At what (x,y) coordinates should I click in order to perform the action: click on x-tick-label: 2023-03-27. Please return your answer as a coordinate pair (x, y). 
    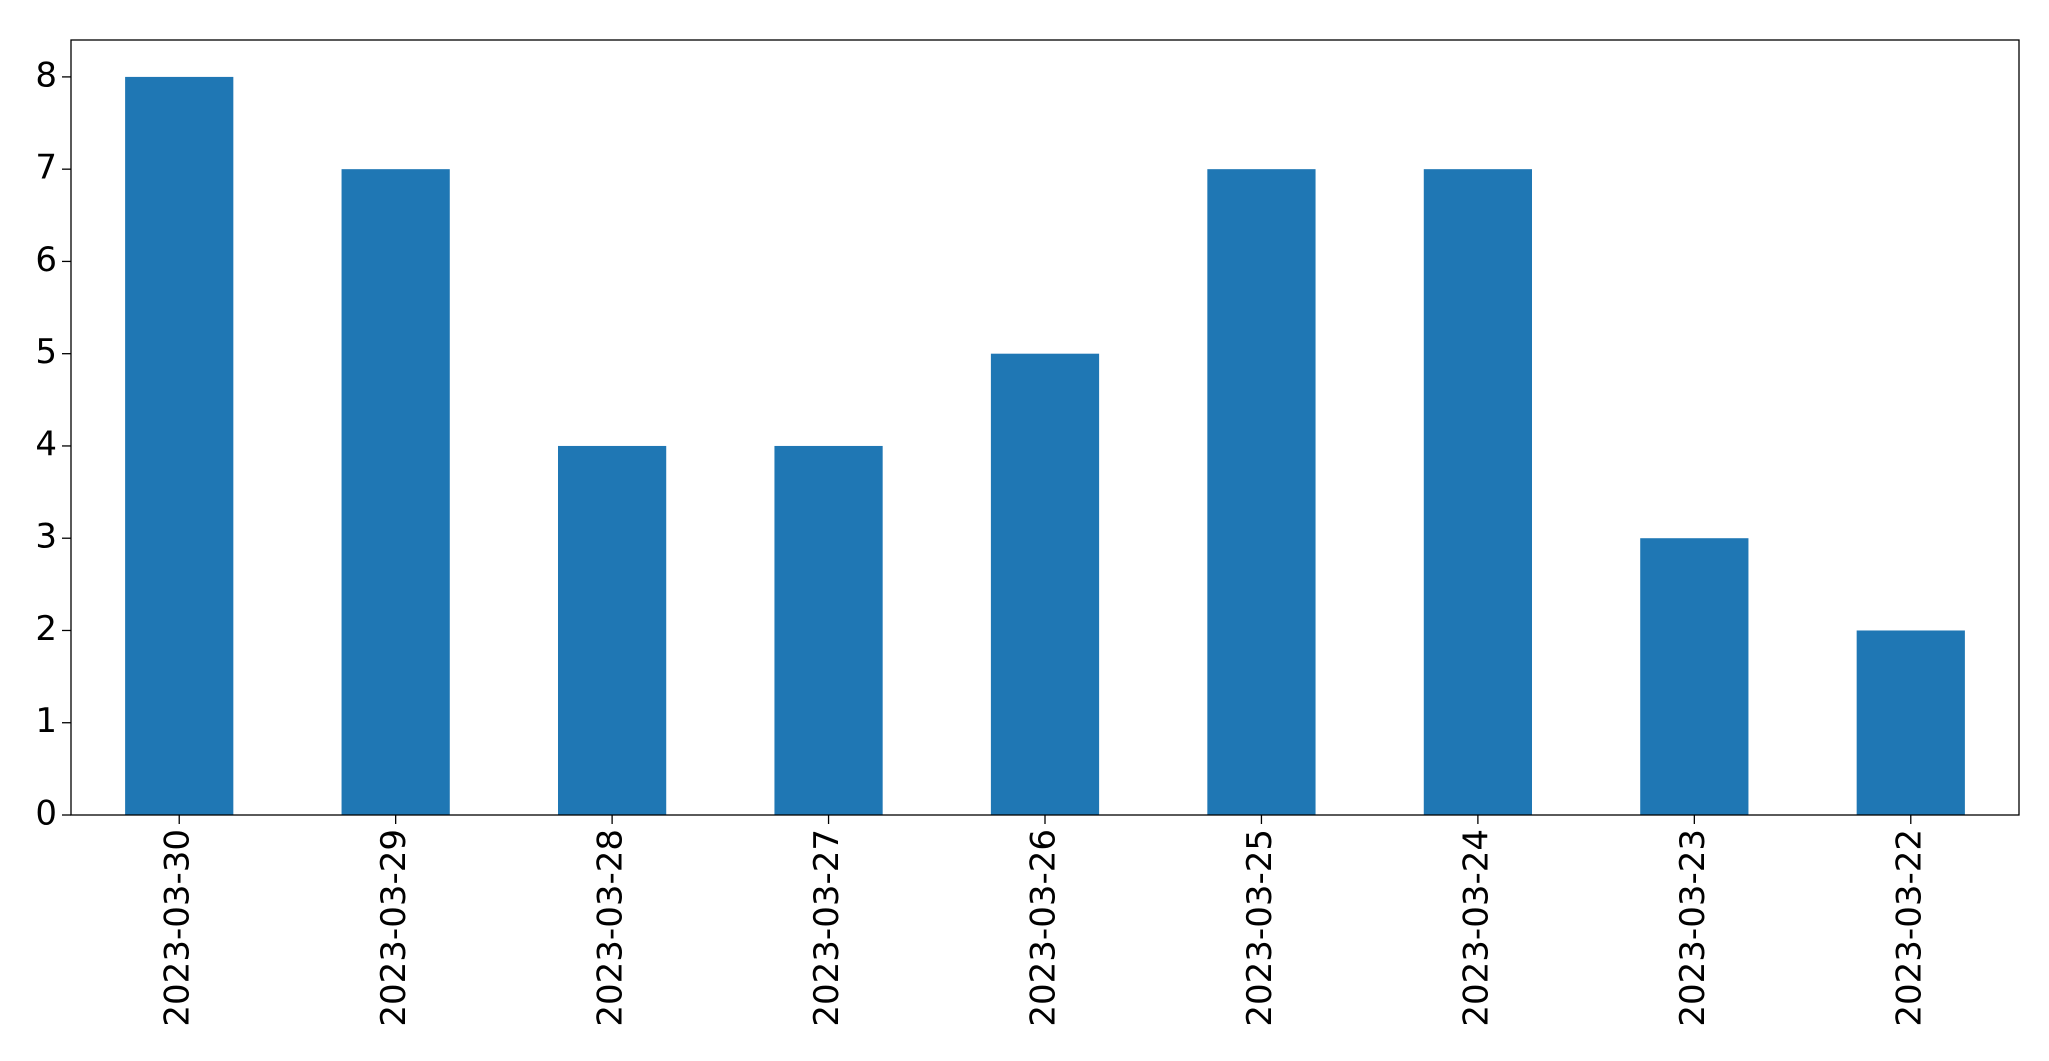
    Looking at the image, I should click on (827, 928).